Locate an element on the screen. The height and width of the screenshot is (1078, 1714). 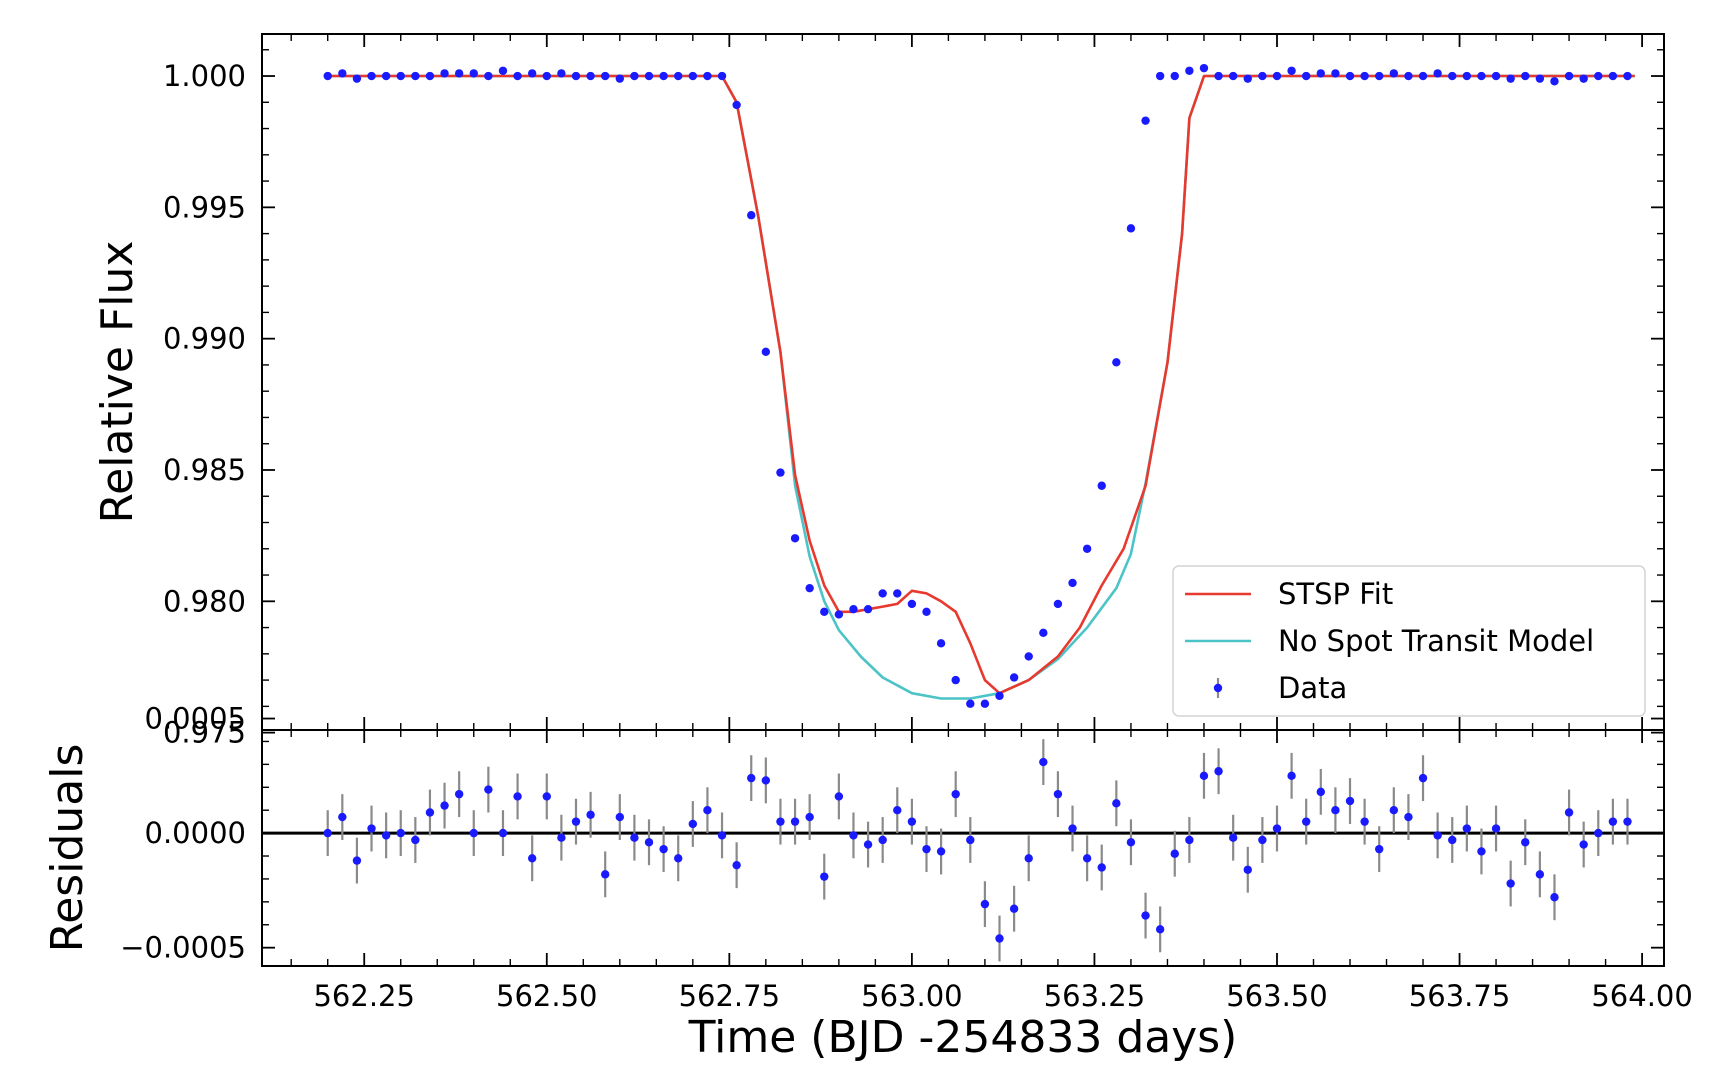
x-tick-label: 563.75 is located at coordinates (1459, 996).